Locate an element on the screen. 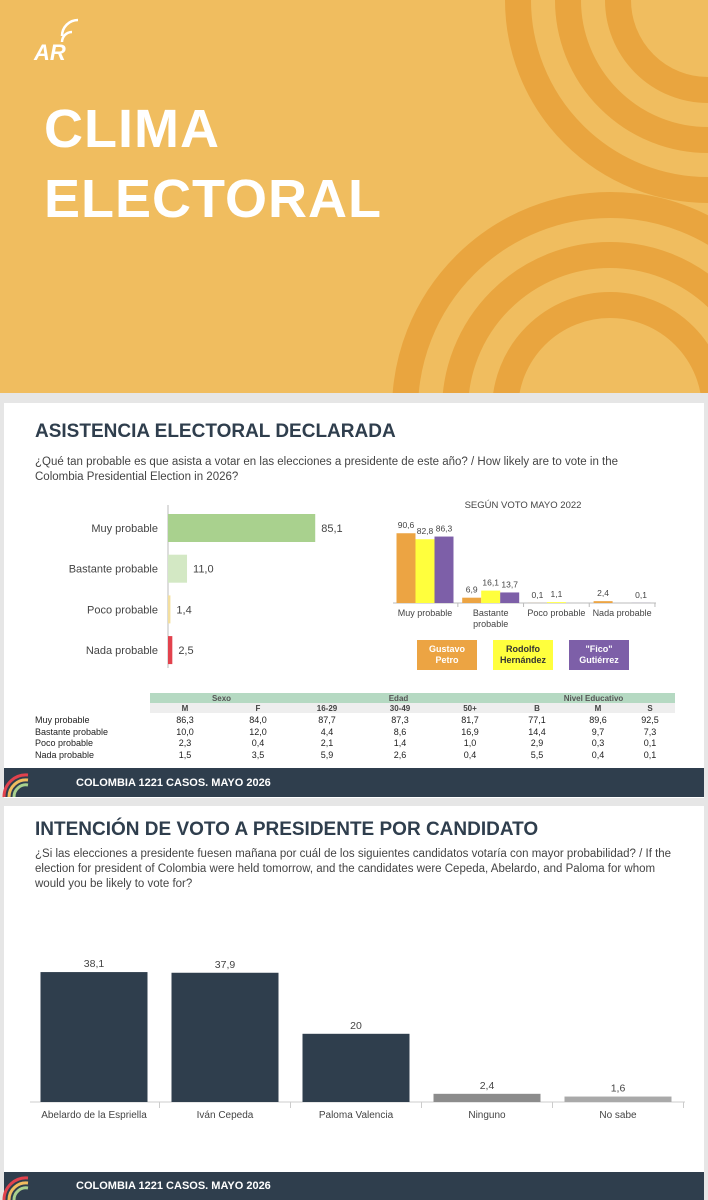 Image resolution: width=708 pixels, height=1200 pixels. table-header-band is located at coordinates (412, 698).